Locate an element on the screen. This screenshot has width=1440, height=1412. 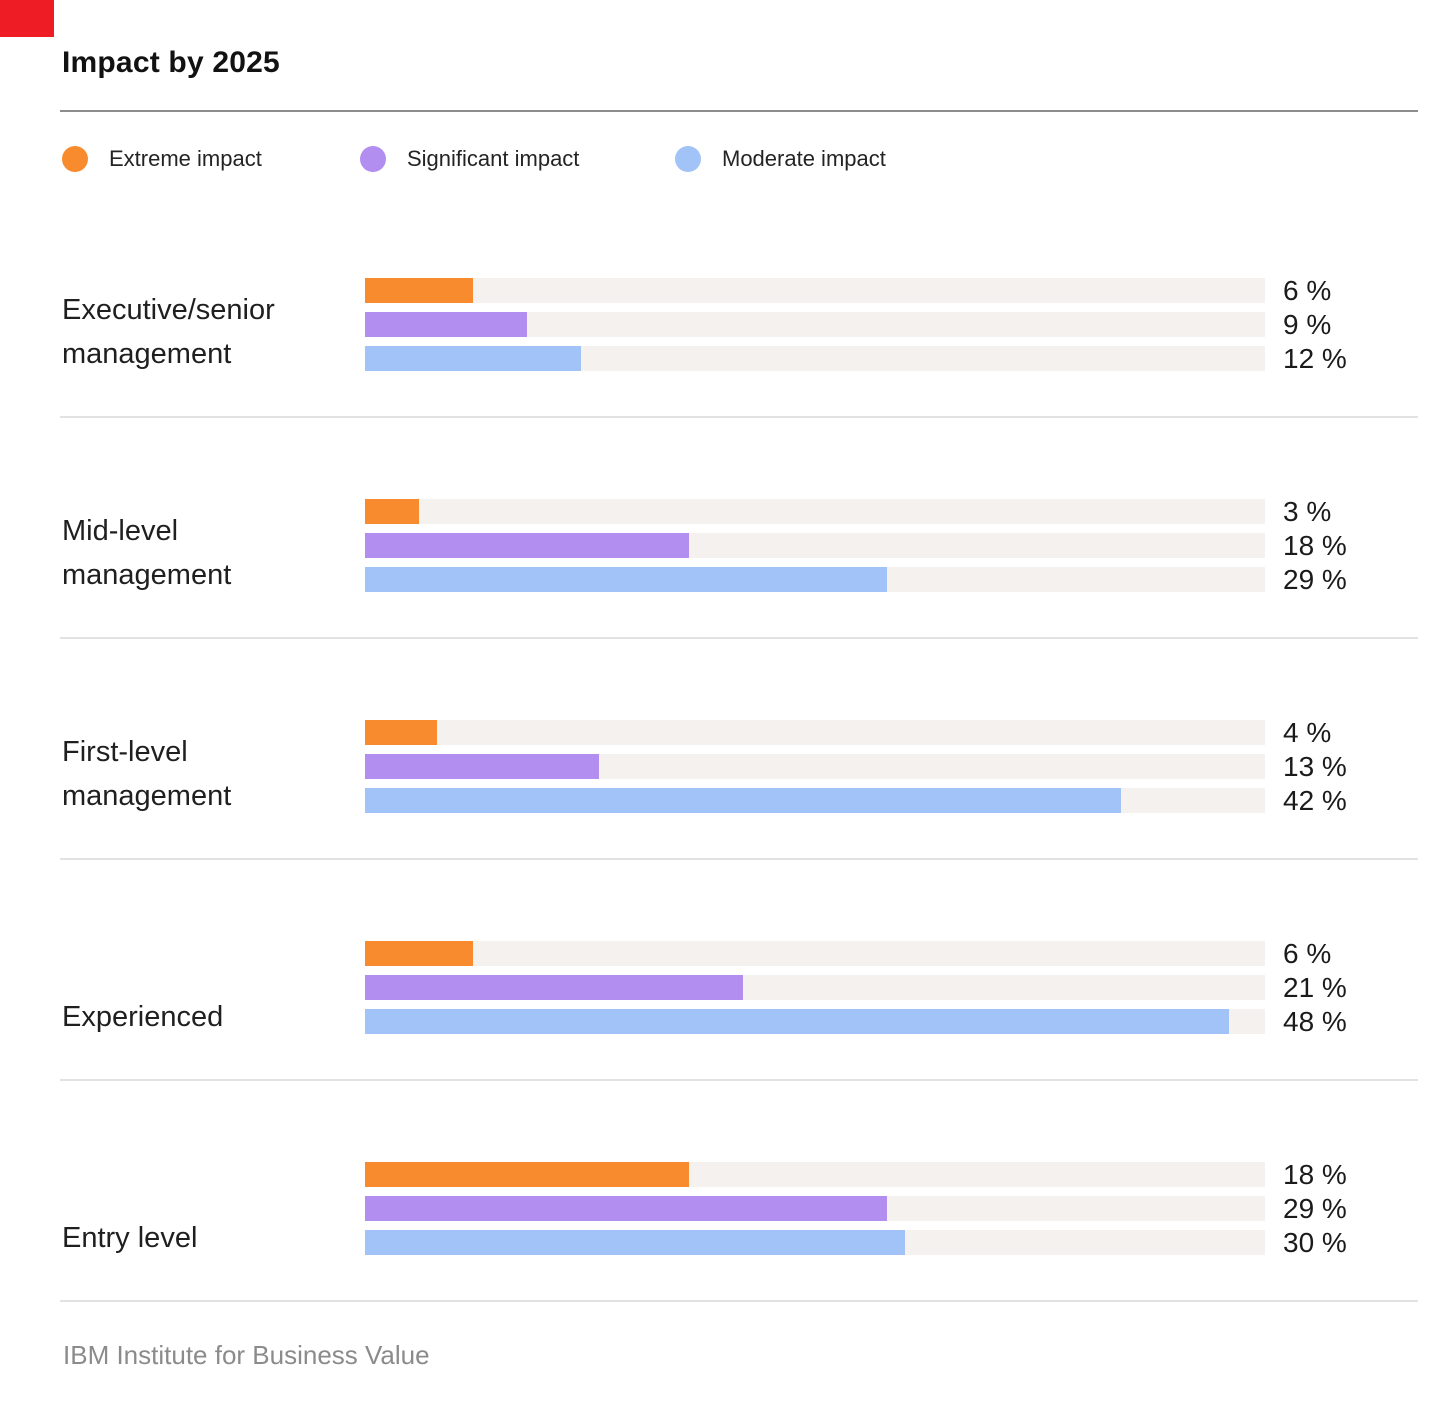
category-group-entrylevel: Entry level 18 % 29 % 30 % is located at coordinates (739, 1191).